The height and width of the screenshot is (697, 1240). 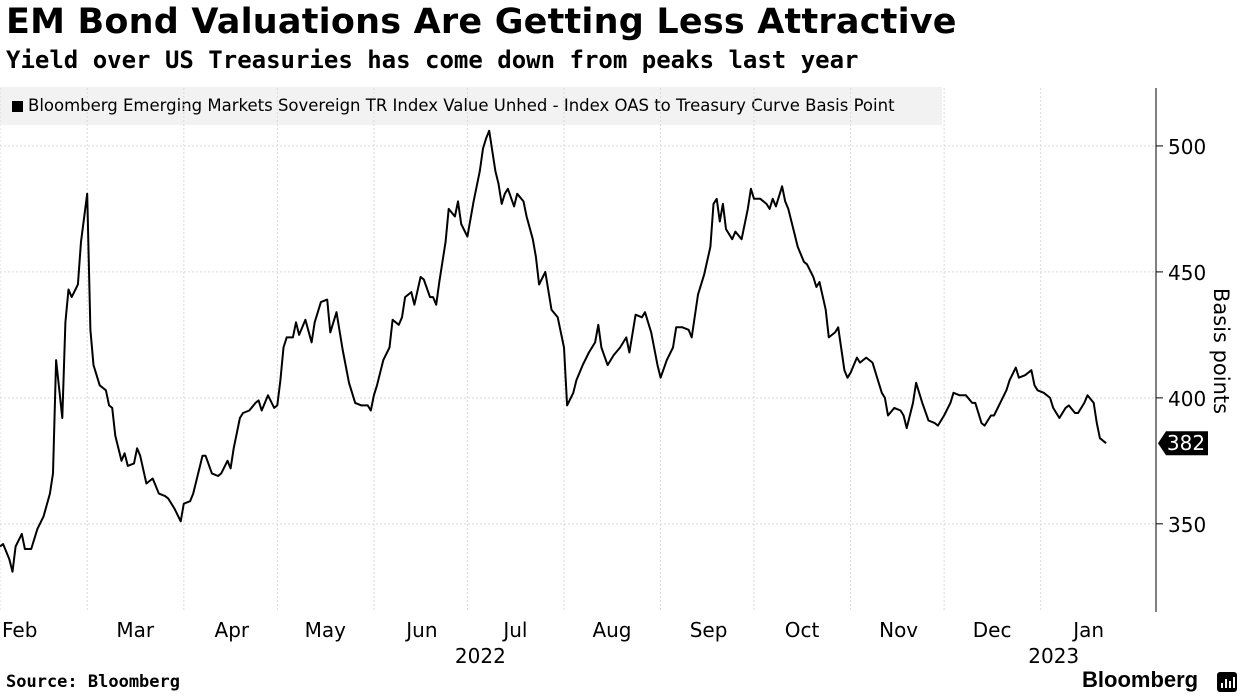 What do you see at coordinates (992, 630) in the screenshot?
I see `x-tick-label: Dec` at bounding box center [992, 630].